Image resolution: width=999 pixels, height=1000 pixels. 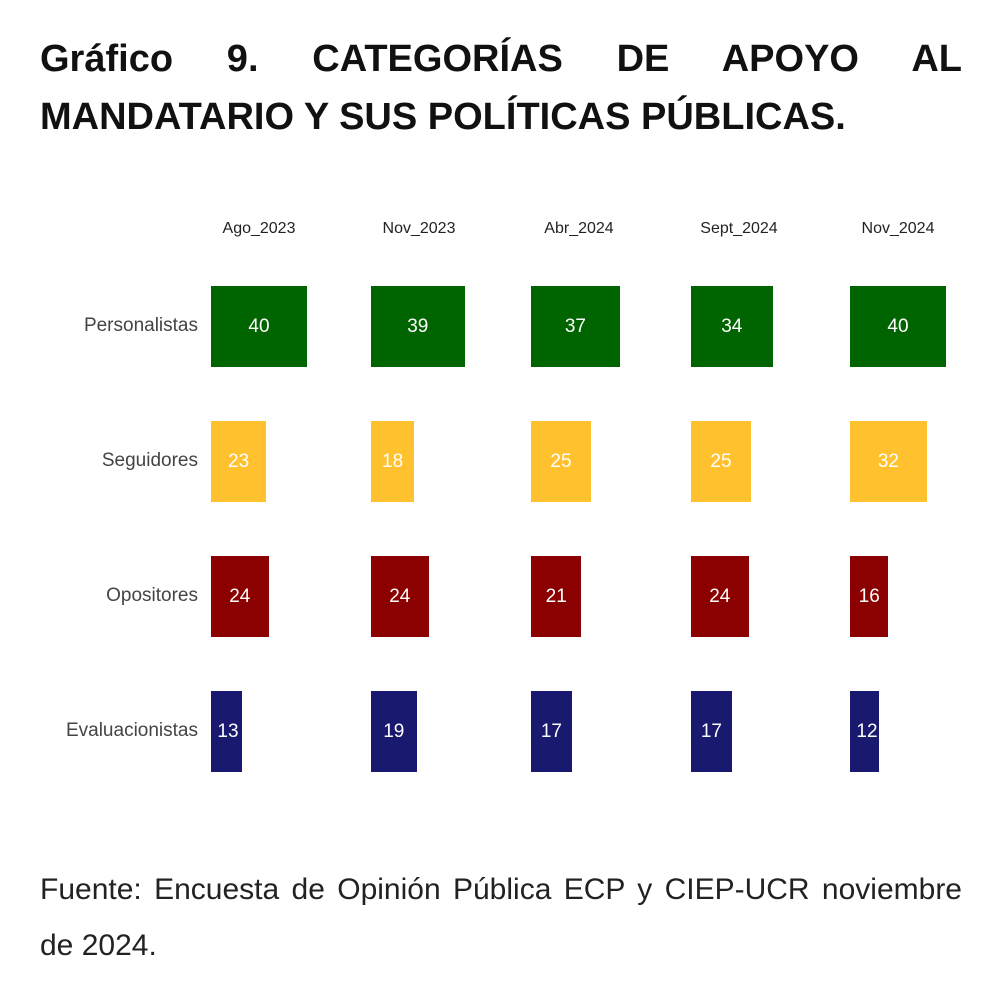 What do you see at coordinates (898, 228) in the screenshot?
I see `column-header: Nov_2024` at bounding box center [898, 228].